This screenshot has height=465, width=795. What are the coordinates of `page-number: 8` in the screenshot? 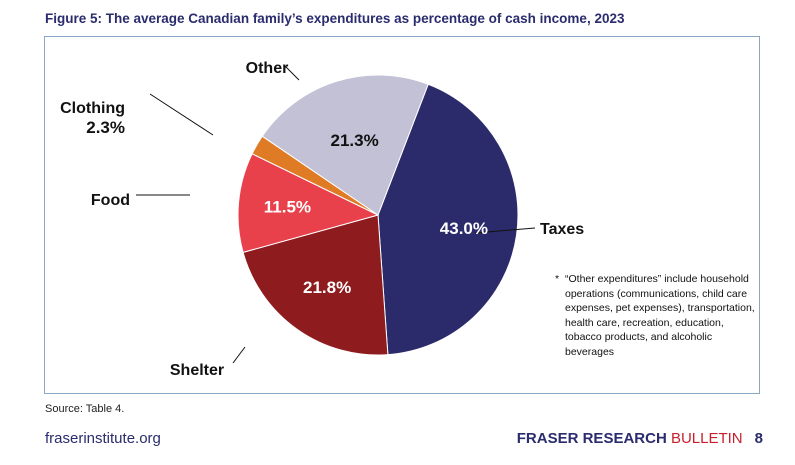 It's located at (758, 438).